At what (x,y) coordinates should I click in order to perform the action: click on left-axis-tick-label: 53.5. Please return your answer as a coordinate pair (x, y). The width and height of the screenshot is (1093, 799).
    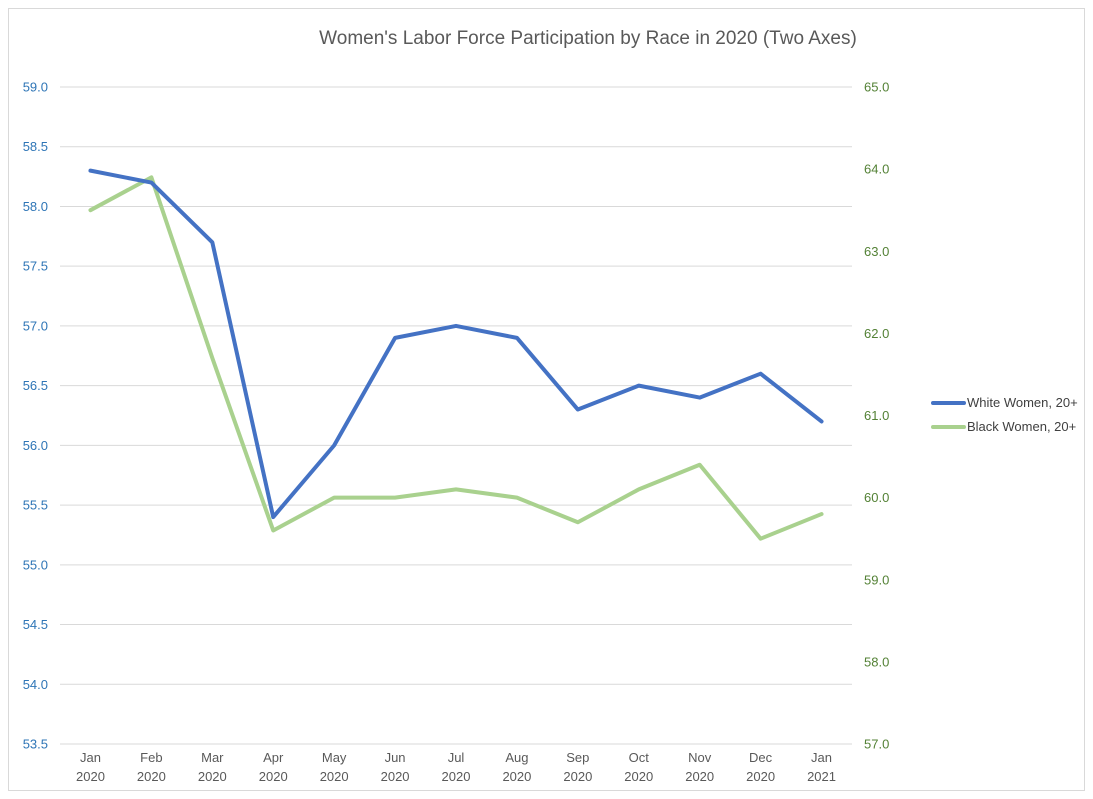
    Looking at the image, I should click on (35, 744).